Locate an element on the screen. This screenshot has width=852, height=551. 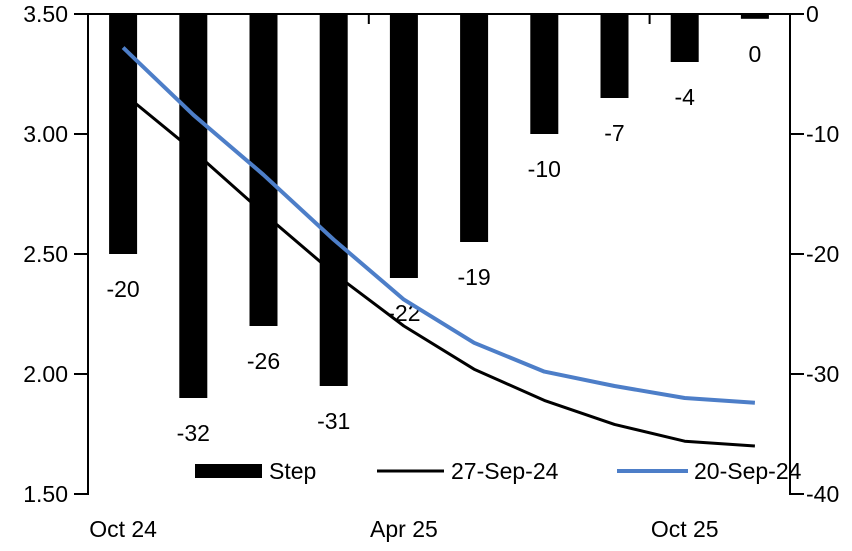
left-axis-tick-label: 2.00 is located at coordinates (45, 374).